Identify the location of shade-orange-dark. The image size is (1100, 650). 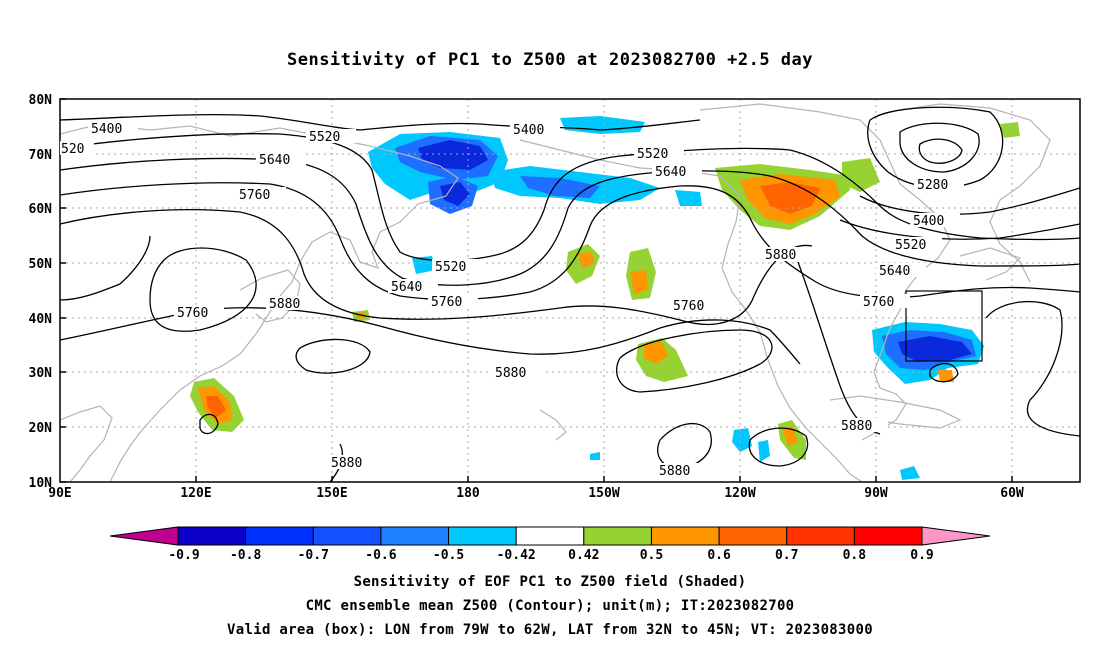
(216, 407).